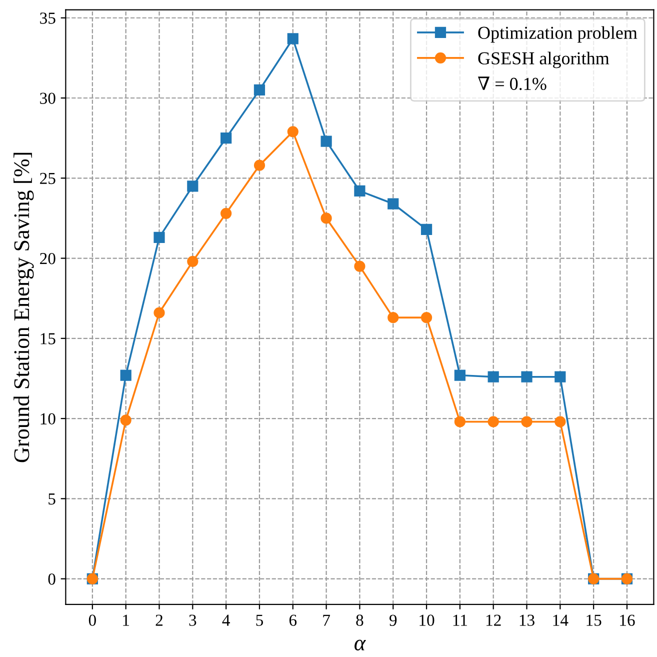  Describe the element at coordinates (360, 620) in the screenshot. I see `x-tick-label: 8` at that location.